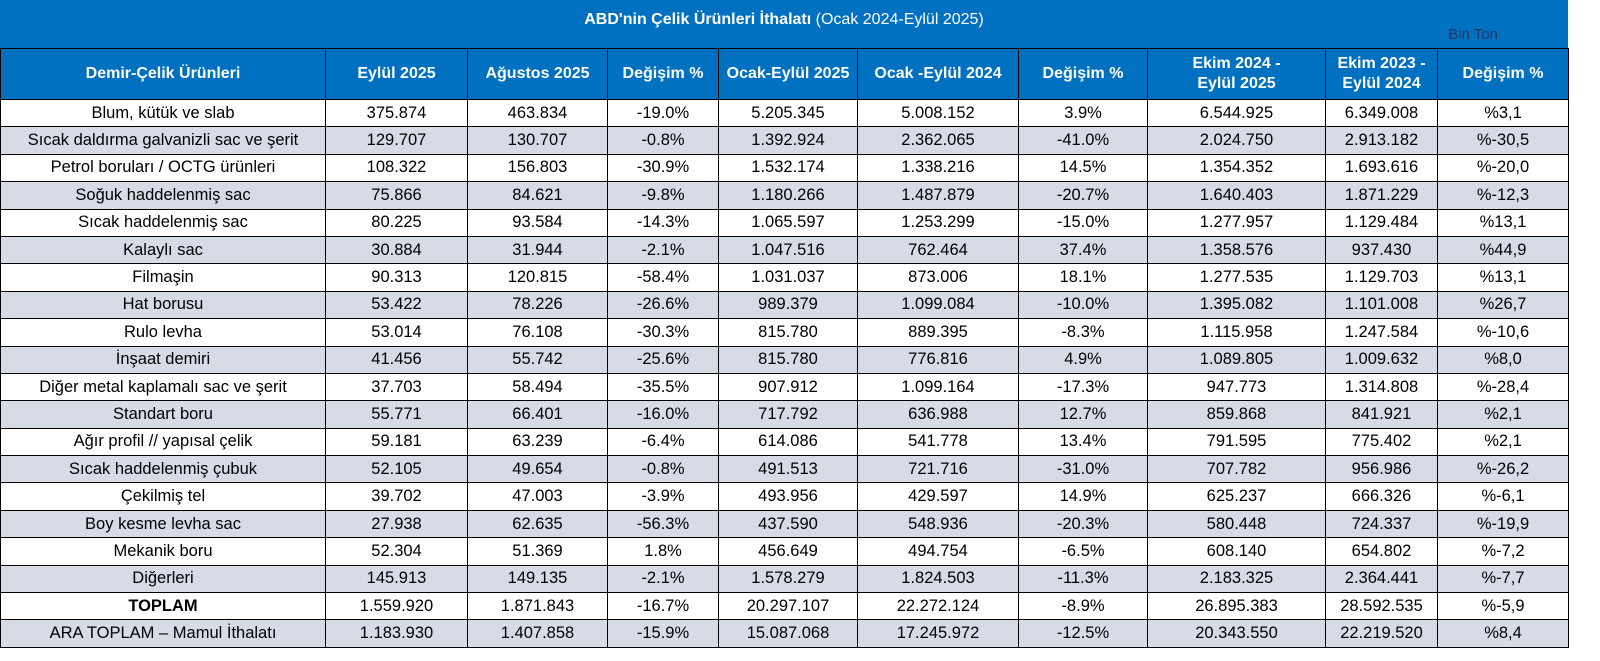 This screenshot has height=661, width=1600. Describe the element at coordinates (537, 469) in the screenshot. I see `cell: 49.654` at that location.